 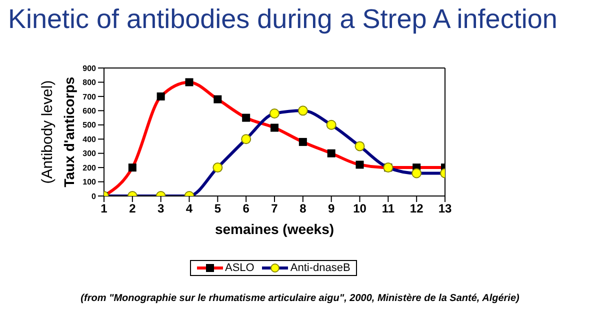 What do you see at coordinates (283, 19) in the screenshot?
I see `chart-title: Kinetic of antibodies during a Strep A infection` at bounding box center [283, 19].